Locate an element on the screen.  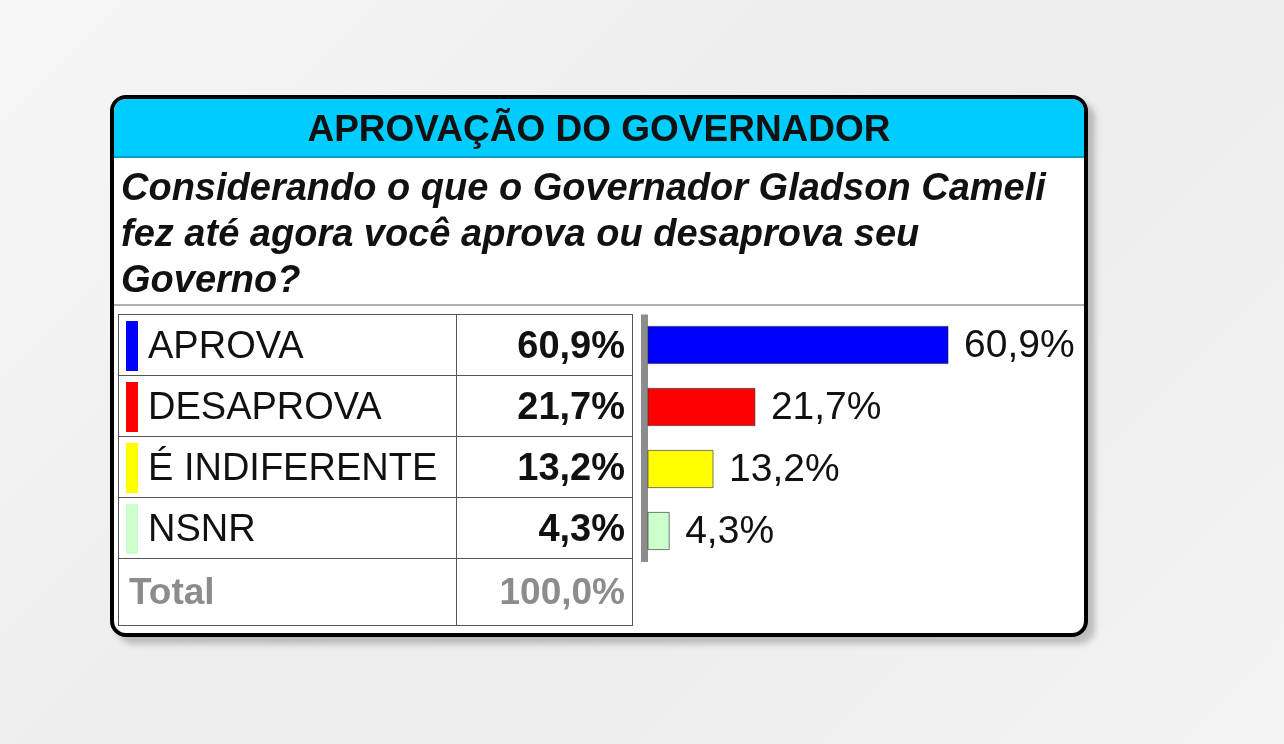
data-label: 60,9% is located at coordinates (544, 345).